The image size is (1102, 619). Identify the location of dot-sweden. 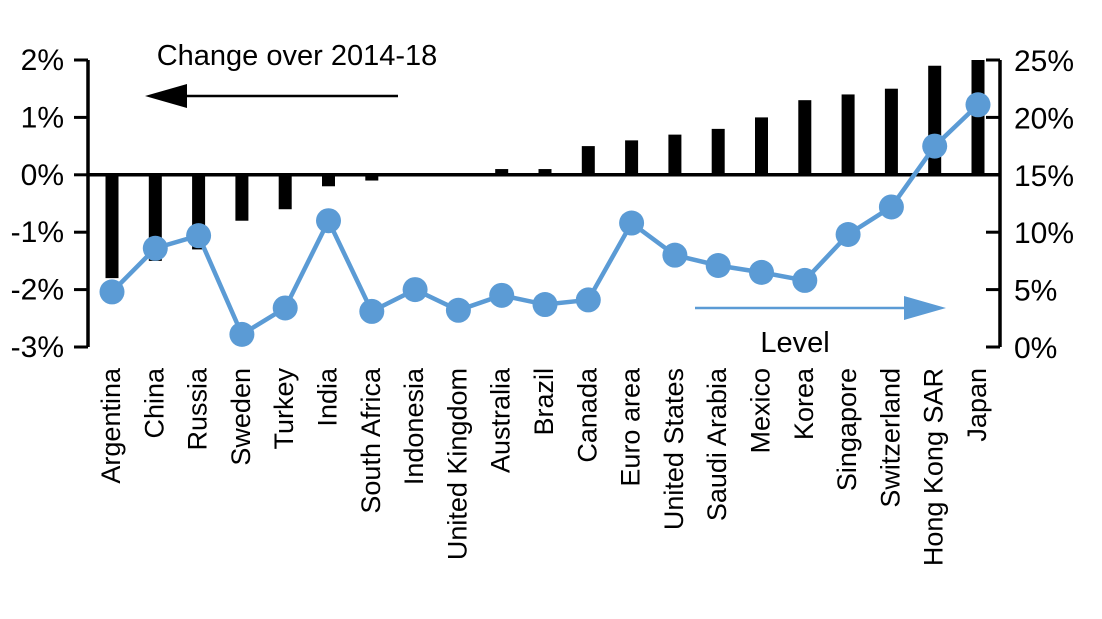
(242, 334).